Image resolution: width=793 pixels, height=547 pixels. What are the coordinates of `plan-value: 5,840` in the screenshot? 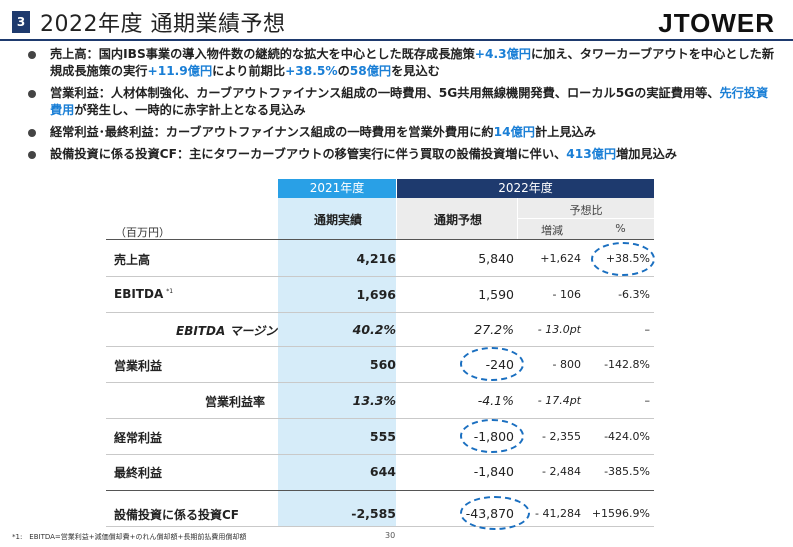 It's located at (496, 258).